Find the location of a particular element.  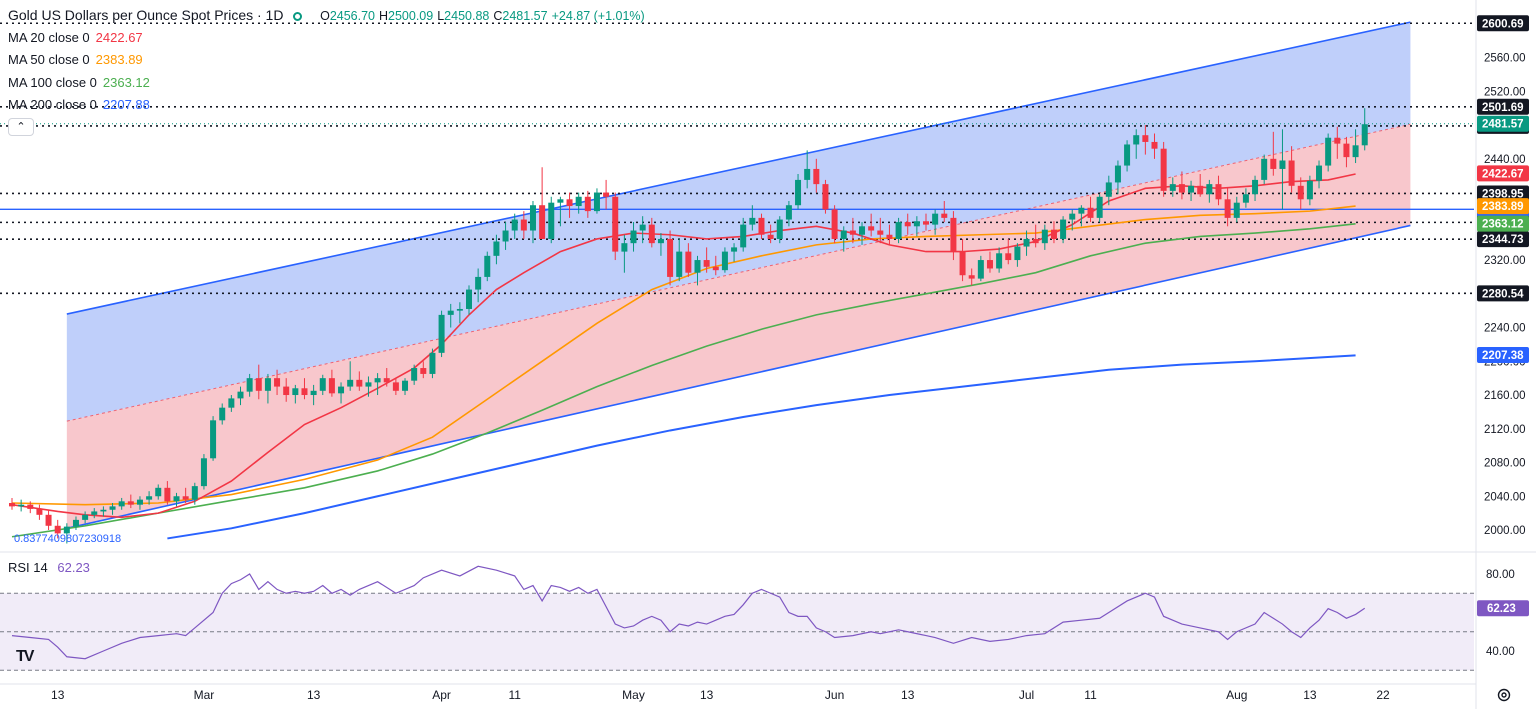

price-badge: 2363.12 is located at coordinates (1503, 225).